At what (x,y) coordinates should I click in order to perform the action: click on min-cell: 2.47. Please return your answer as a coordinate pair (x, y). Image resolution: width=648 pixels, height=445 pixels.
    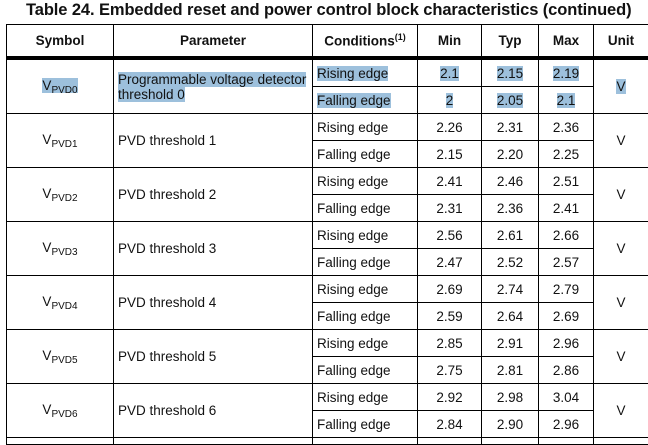
    Looking at the image, I should click on (450, 262).